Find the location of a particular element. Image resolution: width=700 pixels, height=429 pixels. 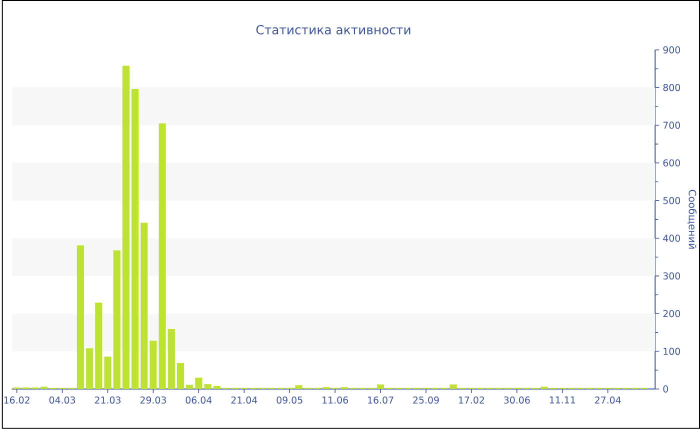

x-tick-label: 29.03 is located at coordinates (153, 400).